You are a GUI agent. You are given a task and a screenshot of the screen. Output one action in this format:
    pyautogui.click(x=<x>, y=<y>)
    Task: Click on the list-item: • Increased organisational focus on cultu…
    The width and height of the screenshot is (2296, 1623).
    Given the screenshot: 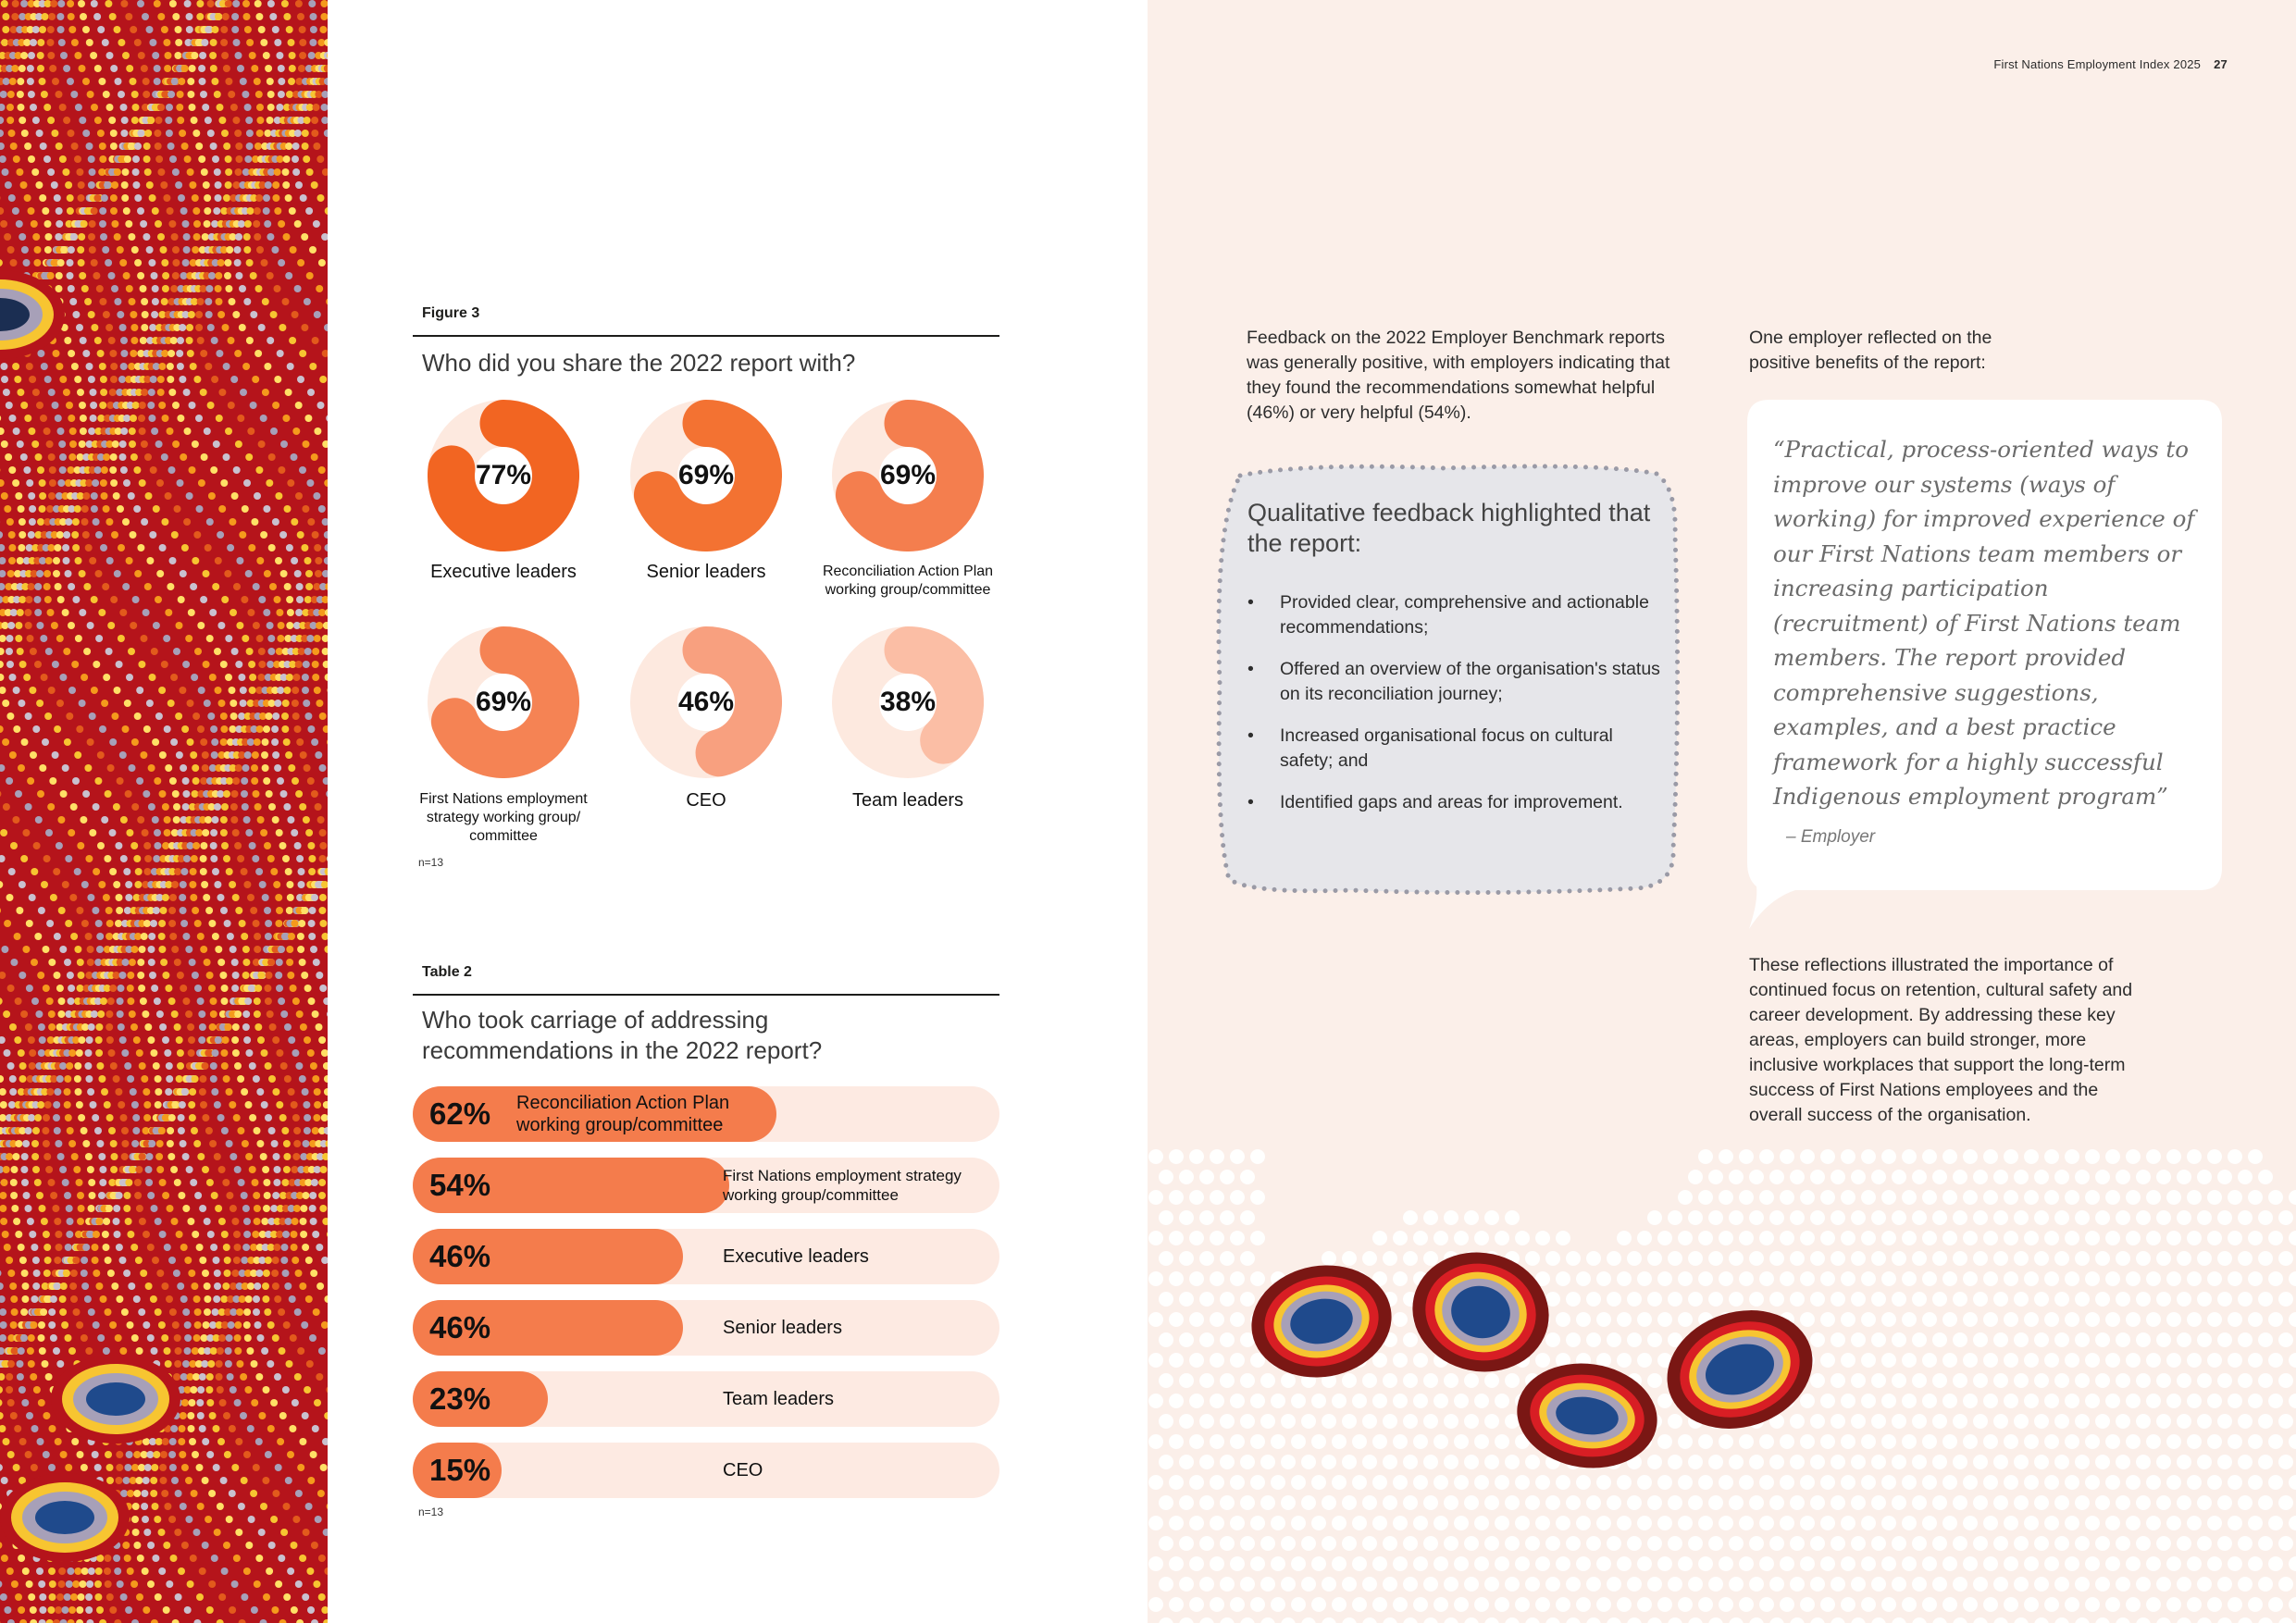 What is the action you would take?
    pyautogui.click(x=1456, y=749)
    